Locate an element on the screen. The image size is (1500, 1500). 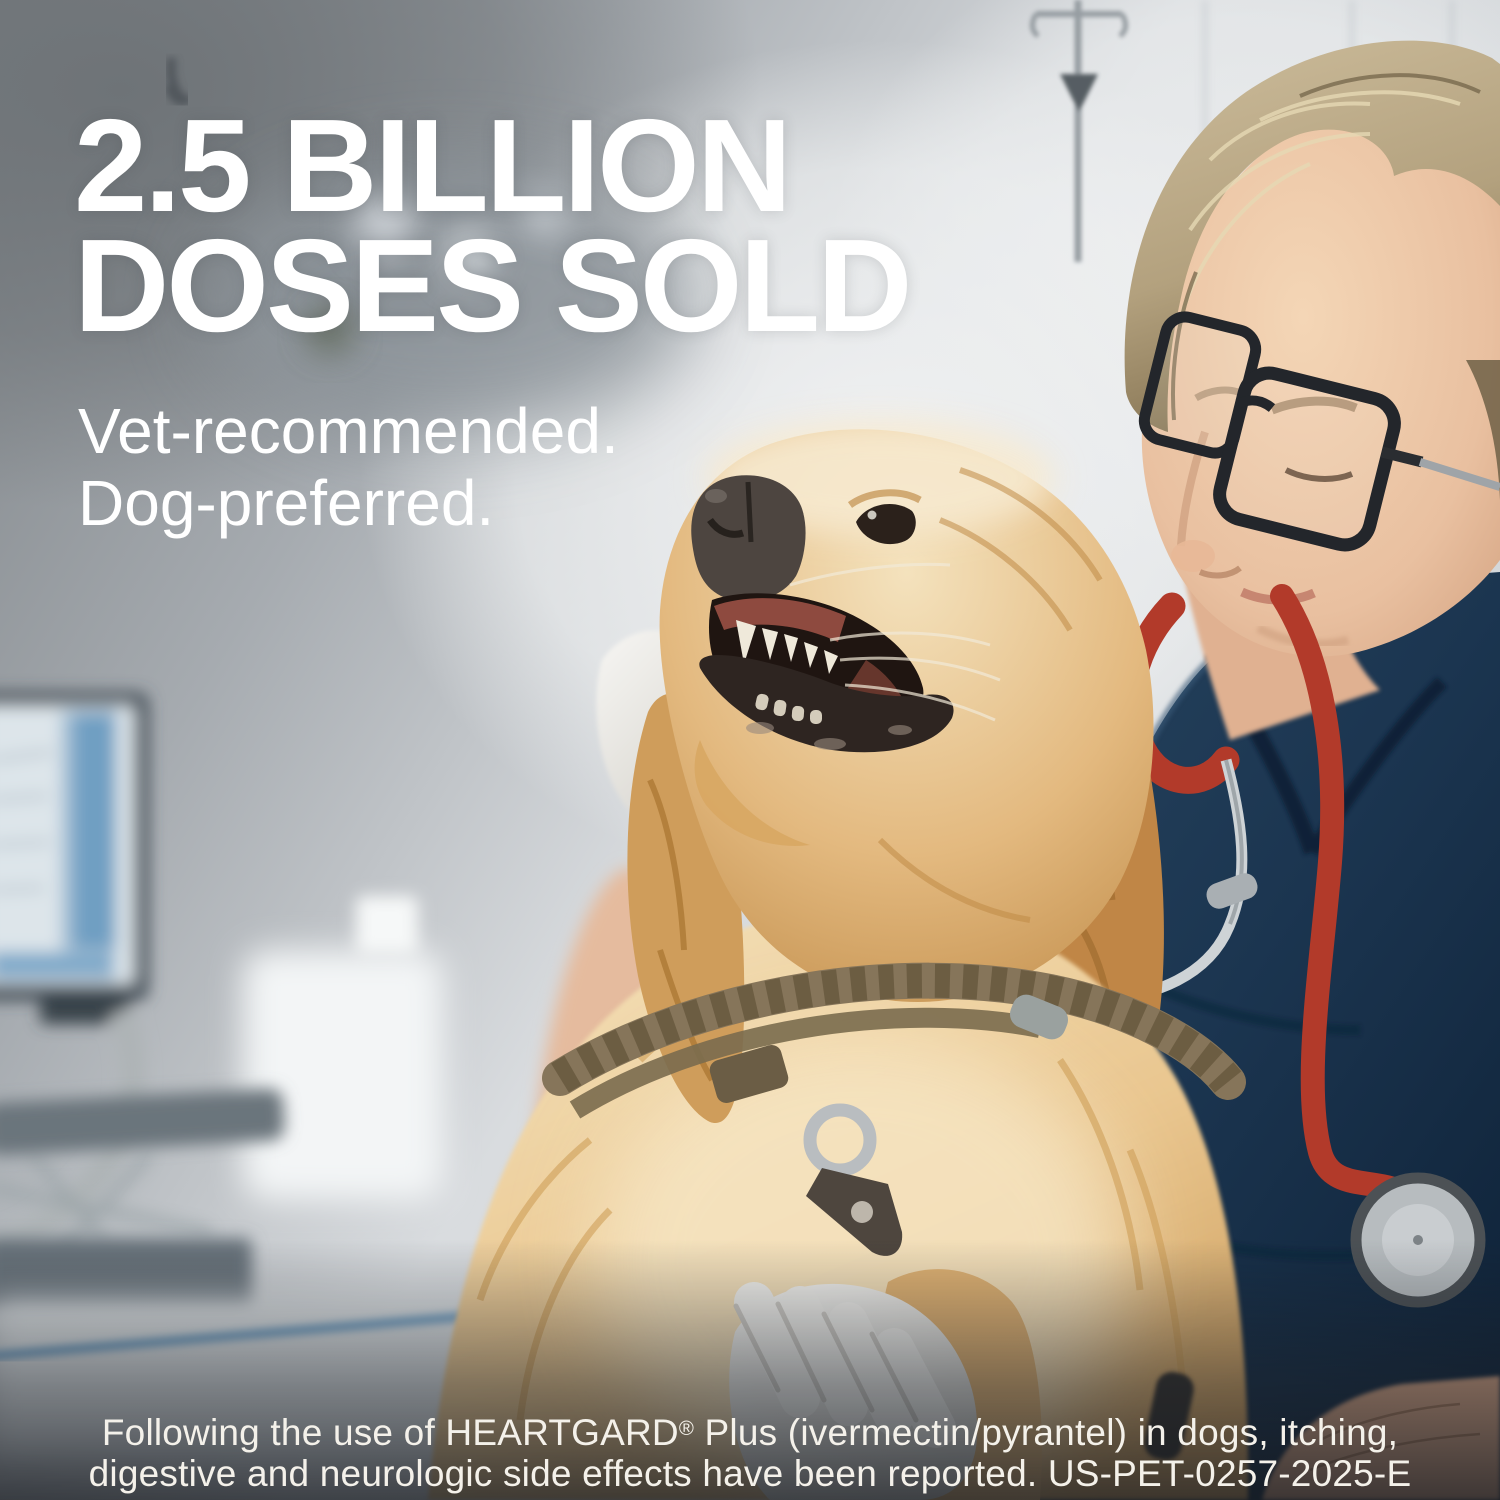
blurred-background-object is located at coordinates (450, 300).